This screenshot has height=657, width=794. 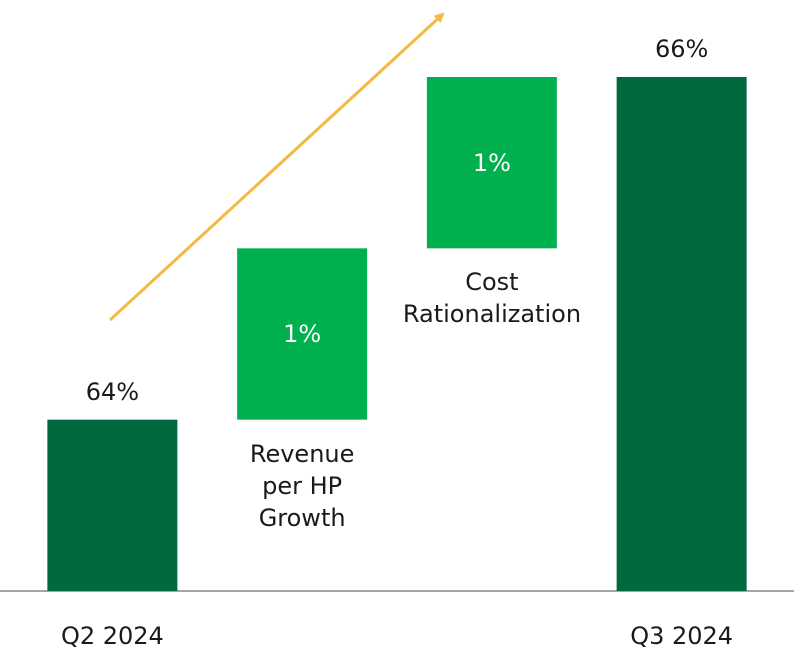 What do you see at coordinates (492, 298) in the screenshot?
I see `category-label: Cost Rationalization` at bounding box center [492, 298].